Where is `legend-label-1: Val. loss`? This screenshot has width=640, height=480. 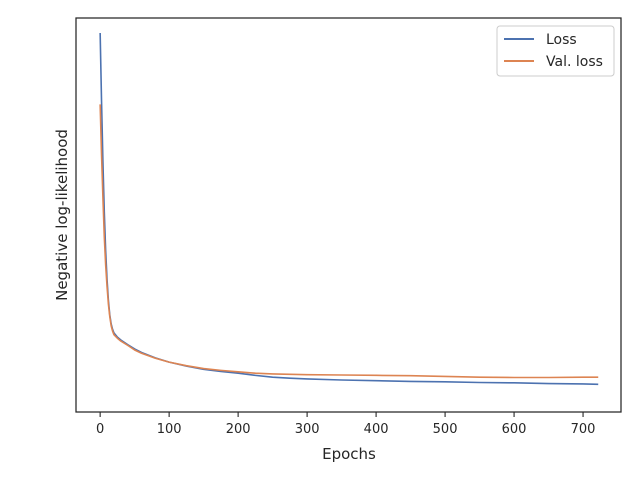
legend-label-1: Val. loss is located at coordinates (574, 62).